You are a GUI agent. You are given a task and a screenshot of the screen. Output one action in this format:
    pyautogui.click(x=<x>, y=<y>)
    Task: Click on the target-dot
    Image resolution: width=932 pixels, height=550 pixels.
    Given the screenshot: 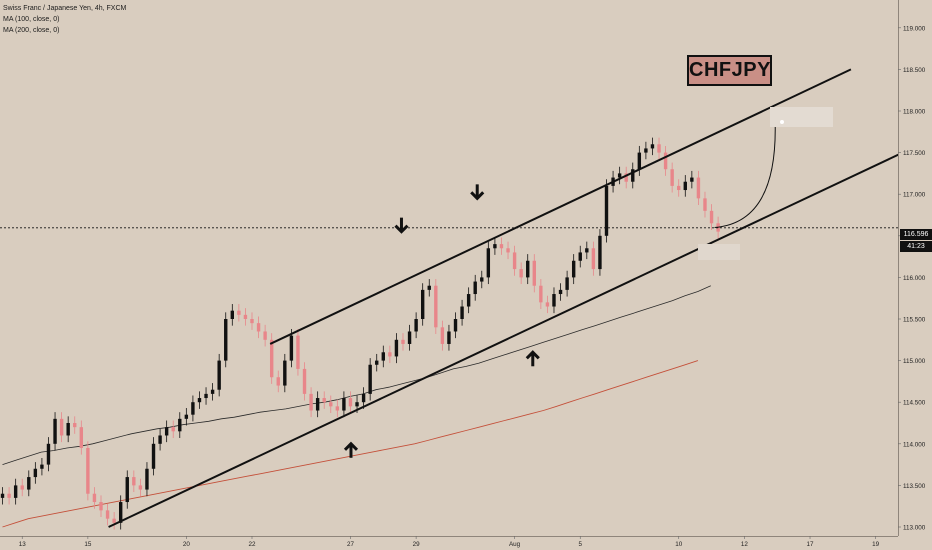 What is the action you would take?
    pyautogui.click(x=782, y=122)
    